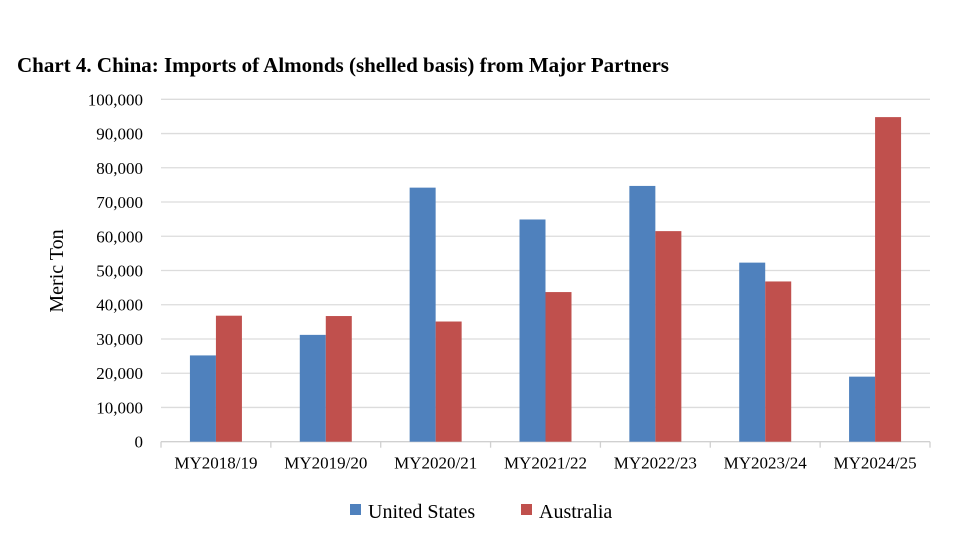 The height and width of the screenshot is (534, 963). What do you see at coordinates (119, 202) in the screenshot?
I see `y-tick-label: 70,000` at bounding box center [119, 202].